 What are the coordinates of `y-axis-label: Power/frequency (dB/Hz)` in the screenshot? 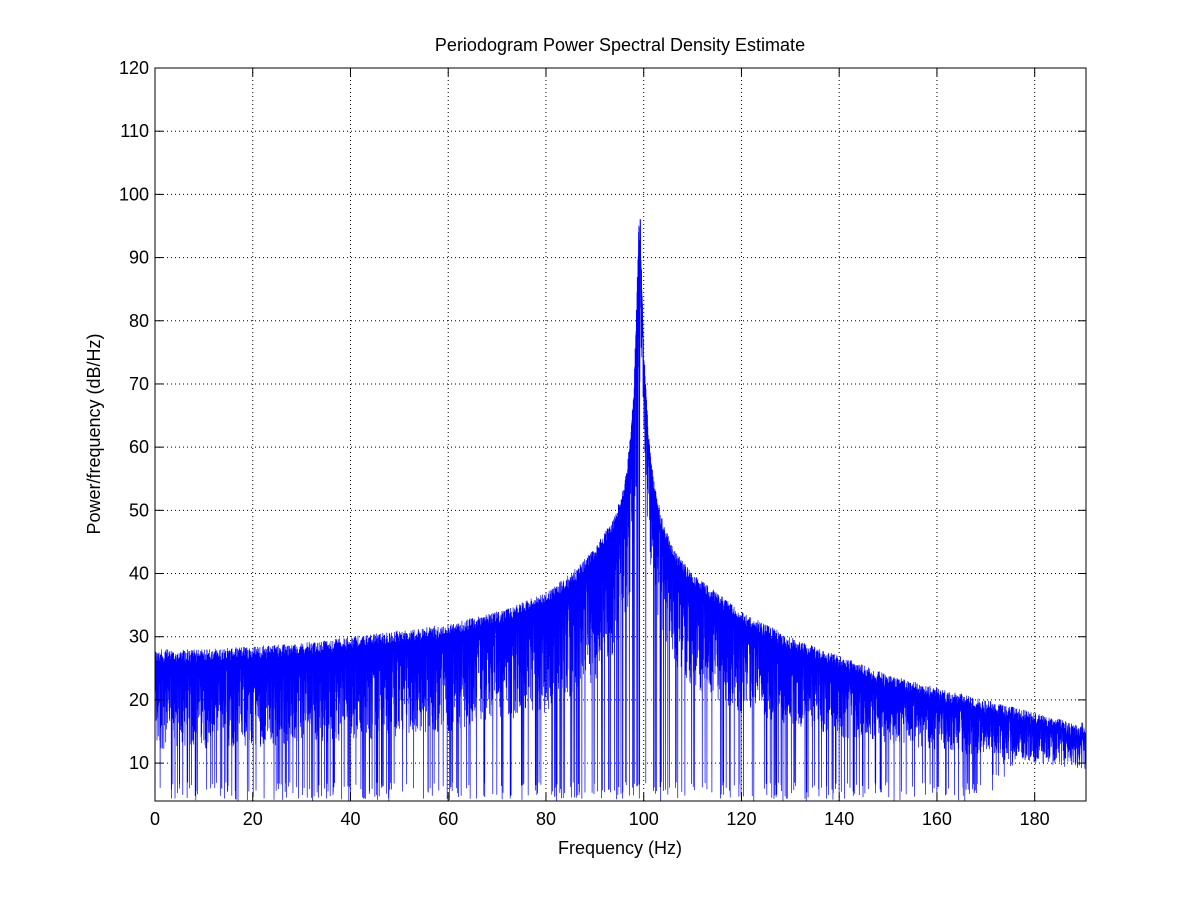 It's located at (94, 433).